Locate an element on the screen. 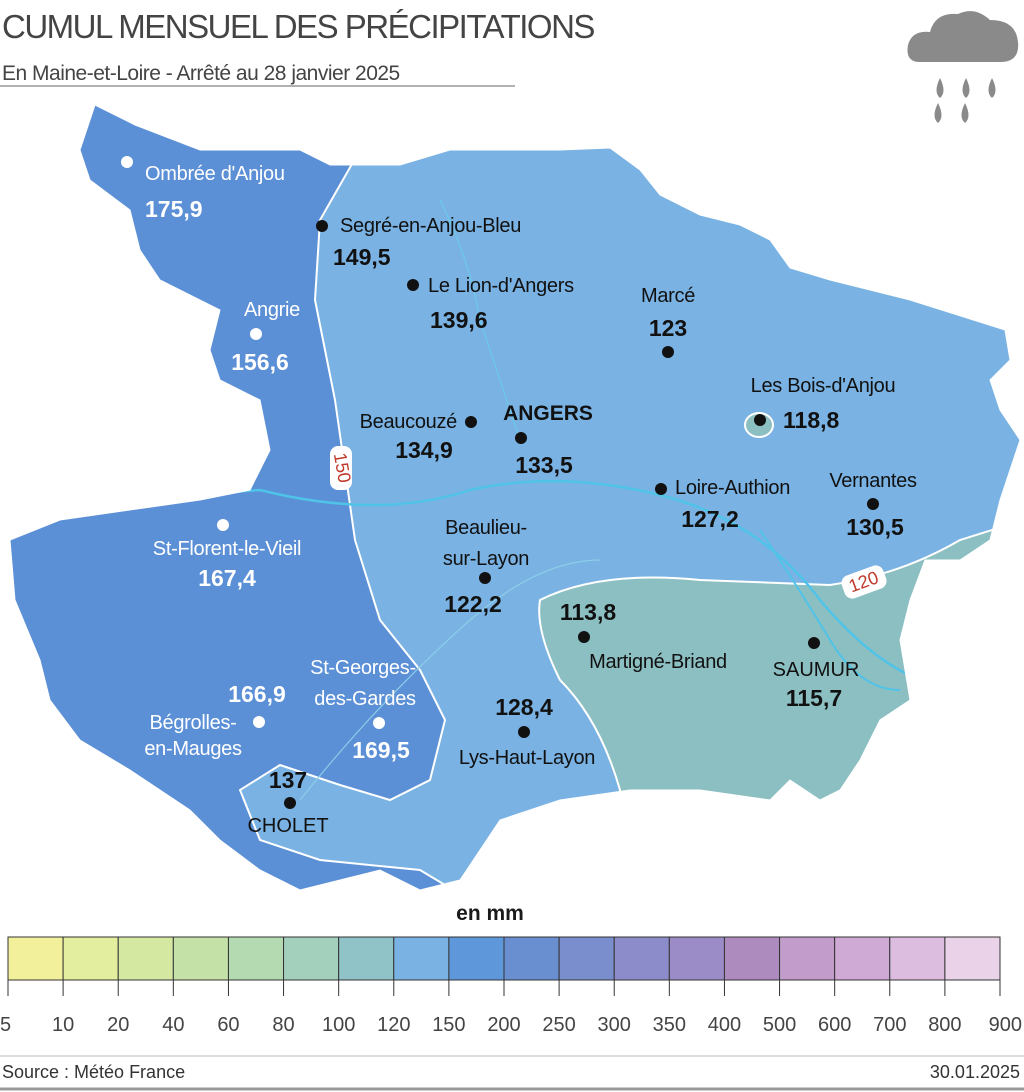 The image size is (1024, 1092). station-value: 128,4 is located at coordinates (524, 707).